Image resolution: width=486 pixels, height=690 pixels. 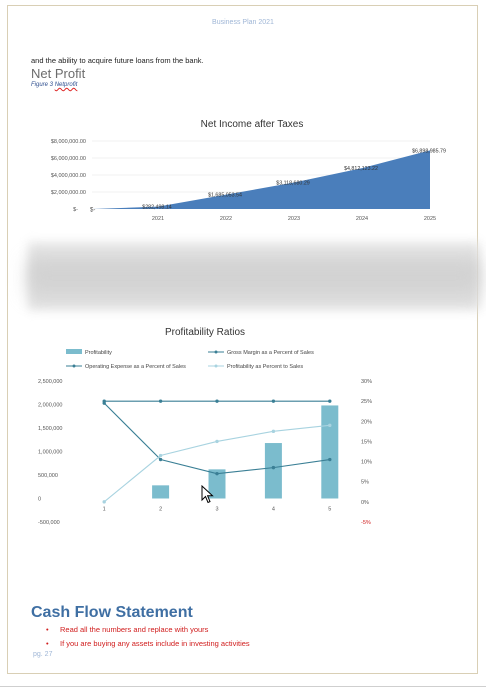 I want to click on section-heading-net-profit: Net Profit, so click(x=58, y=73).